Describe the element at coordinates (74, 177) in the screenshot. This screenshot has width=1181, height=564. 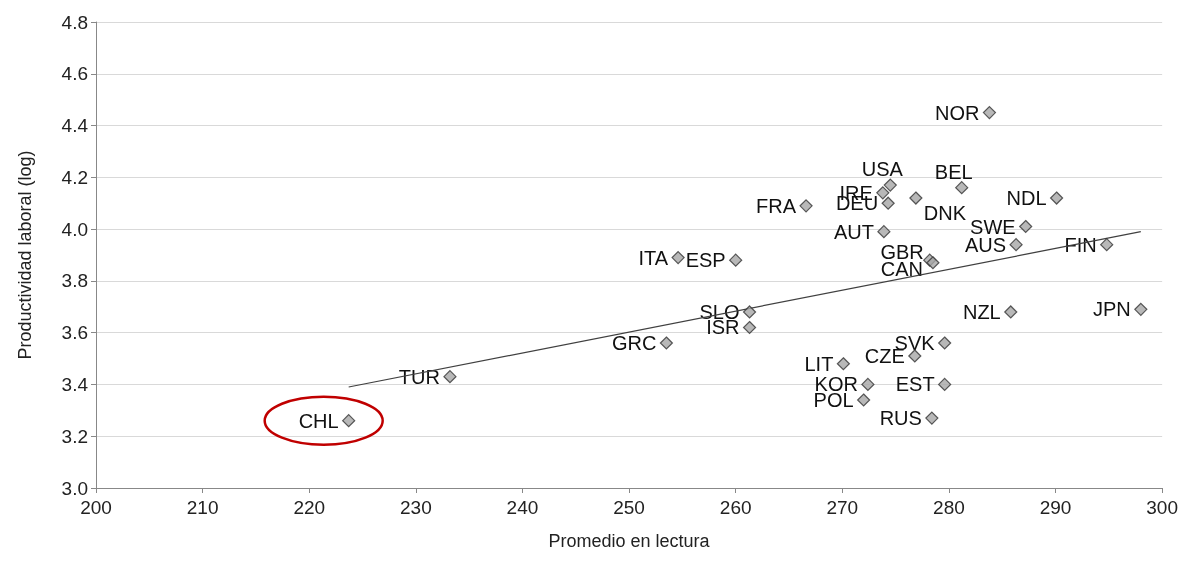
I see `y-tick-label: 4.2` at that location.